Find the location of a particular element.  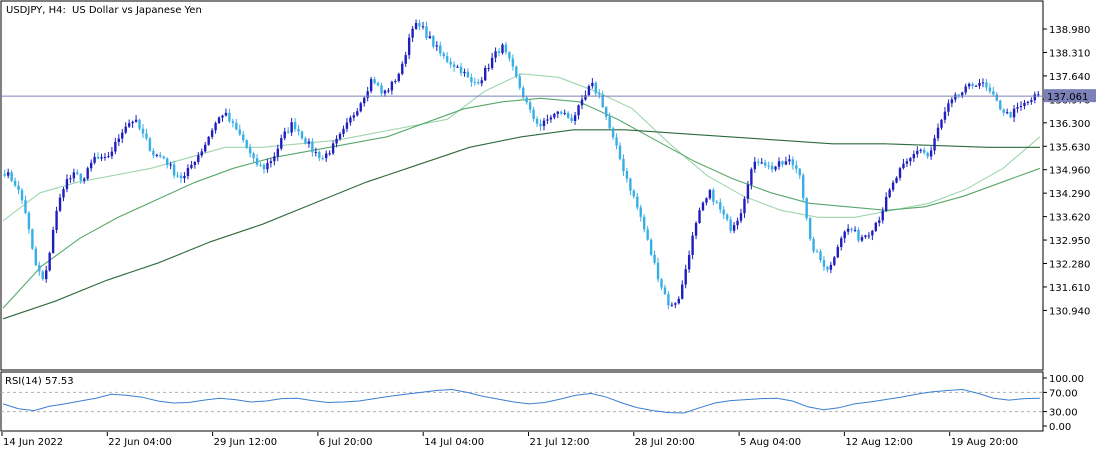

time-tick-label: 14 Jun 2022 is located at coordinates (33, 442).